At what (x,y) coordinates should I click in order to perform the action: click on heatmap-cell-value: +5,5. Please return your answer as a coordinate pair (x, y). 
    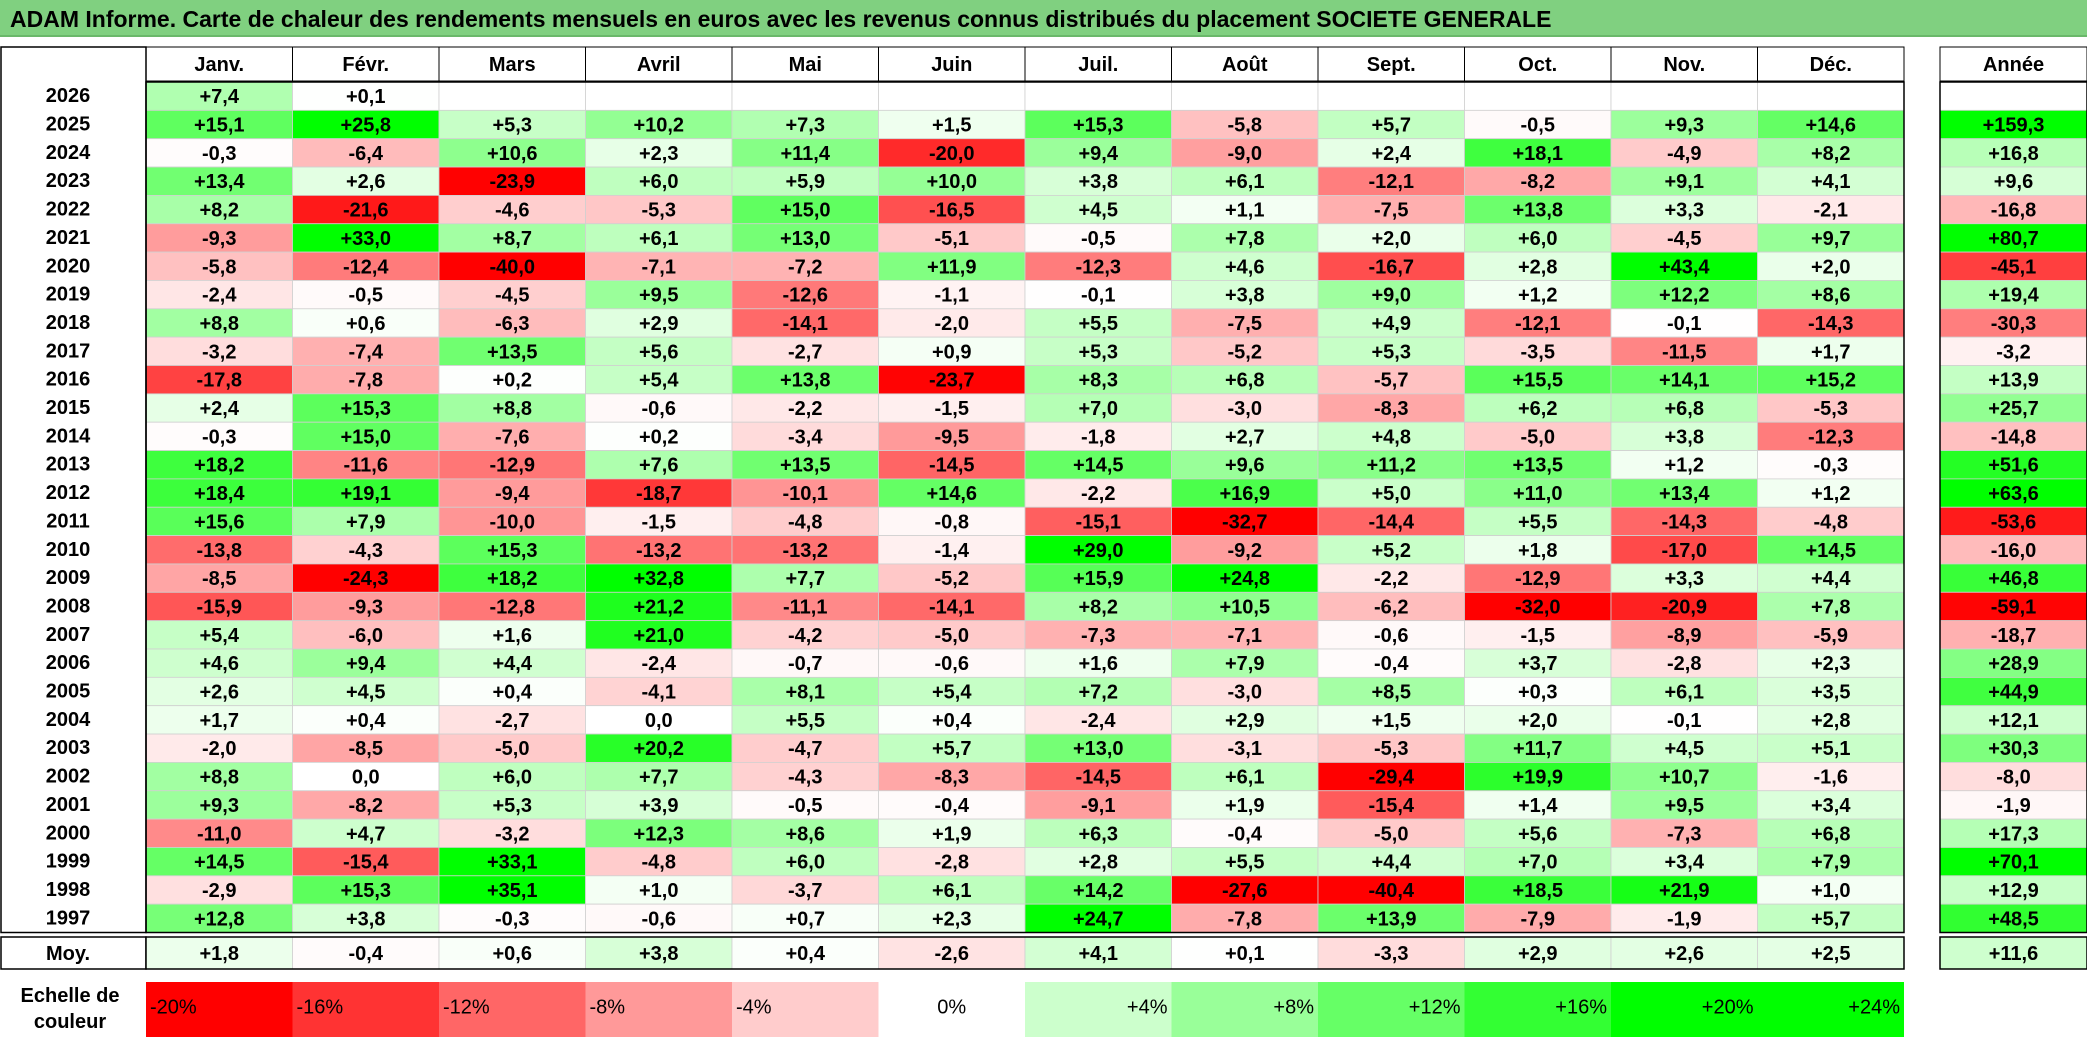
    Looking at the image, I should click on (1537, 522).